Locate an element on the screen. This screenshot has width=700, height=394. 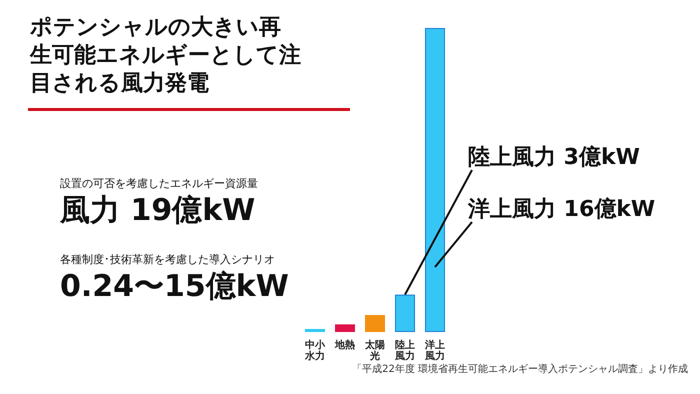
text: 0.24〜15億kW is located at coordinates (174, 287).